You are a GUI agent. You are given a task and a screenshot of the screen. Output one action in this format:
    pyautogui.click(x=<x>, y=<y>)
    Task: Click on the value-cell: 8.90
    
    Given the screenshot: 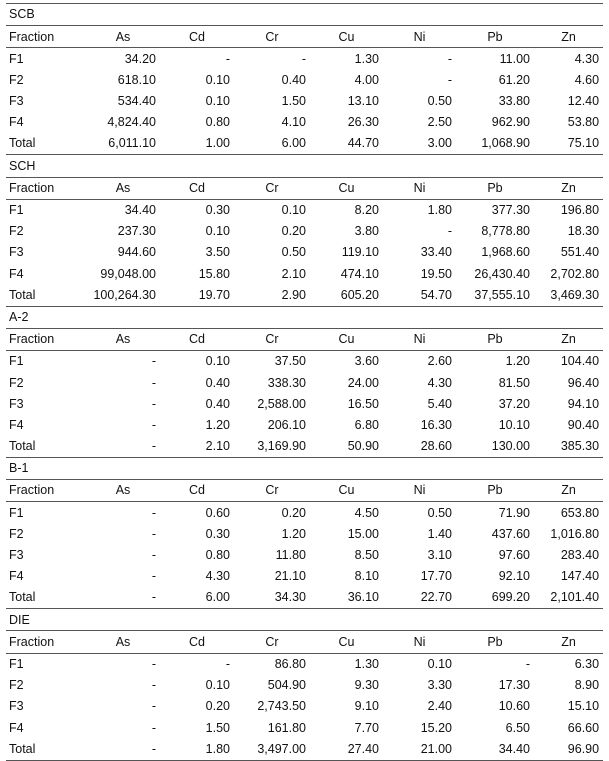 What is the action you would take?
    pyautogui.click(x=587, y=685)
    